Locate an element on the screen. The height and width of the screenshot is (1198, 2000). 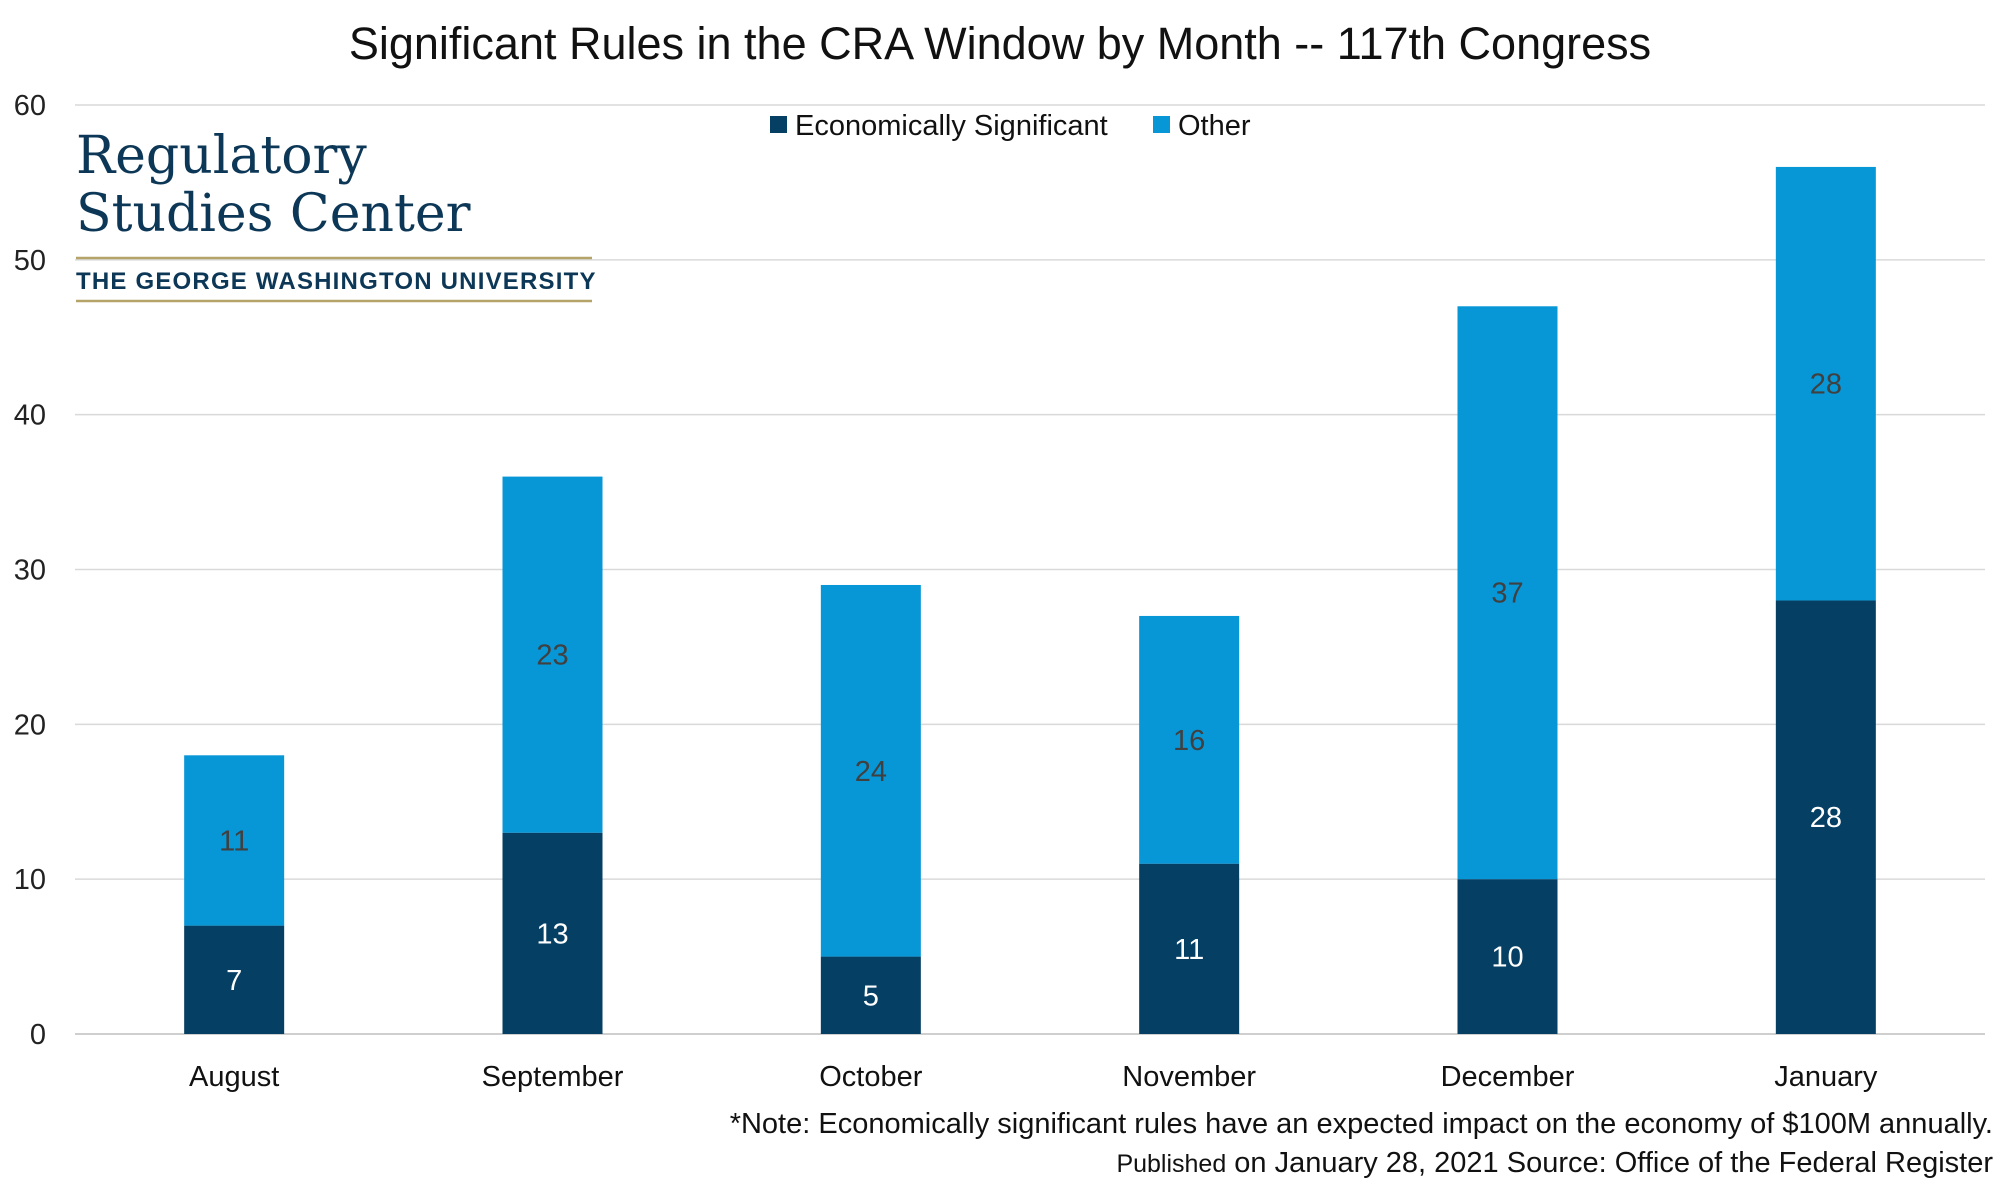
y-axis-ticks: 0 10 20 30 40 50 60 is located at coordinates (30, 570).